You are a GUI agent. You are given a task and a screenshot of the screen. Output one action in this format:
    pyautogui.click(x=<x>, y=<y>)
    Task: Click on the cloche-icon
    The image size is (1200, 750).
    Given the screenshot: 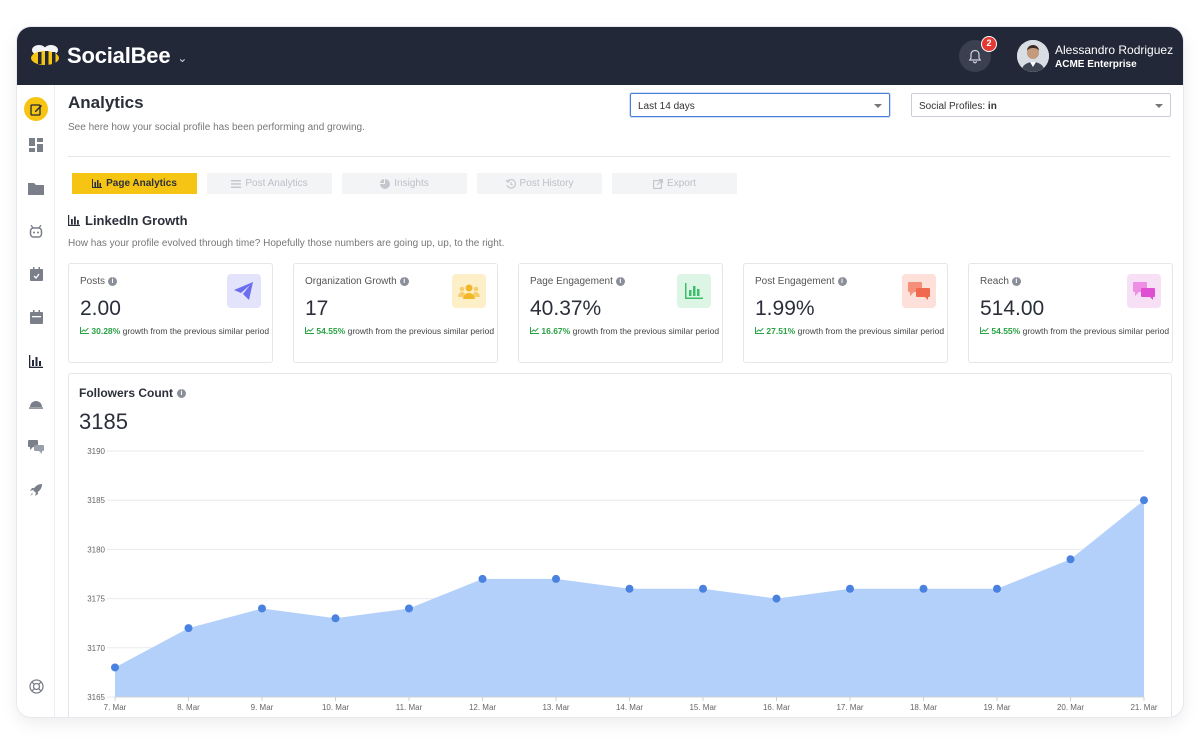 What is the action you would take?
    pyautogui.click(x=36, y=405)
    